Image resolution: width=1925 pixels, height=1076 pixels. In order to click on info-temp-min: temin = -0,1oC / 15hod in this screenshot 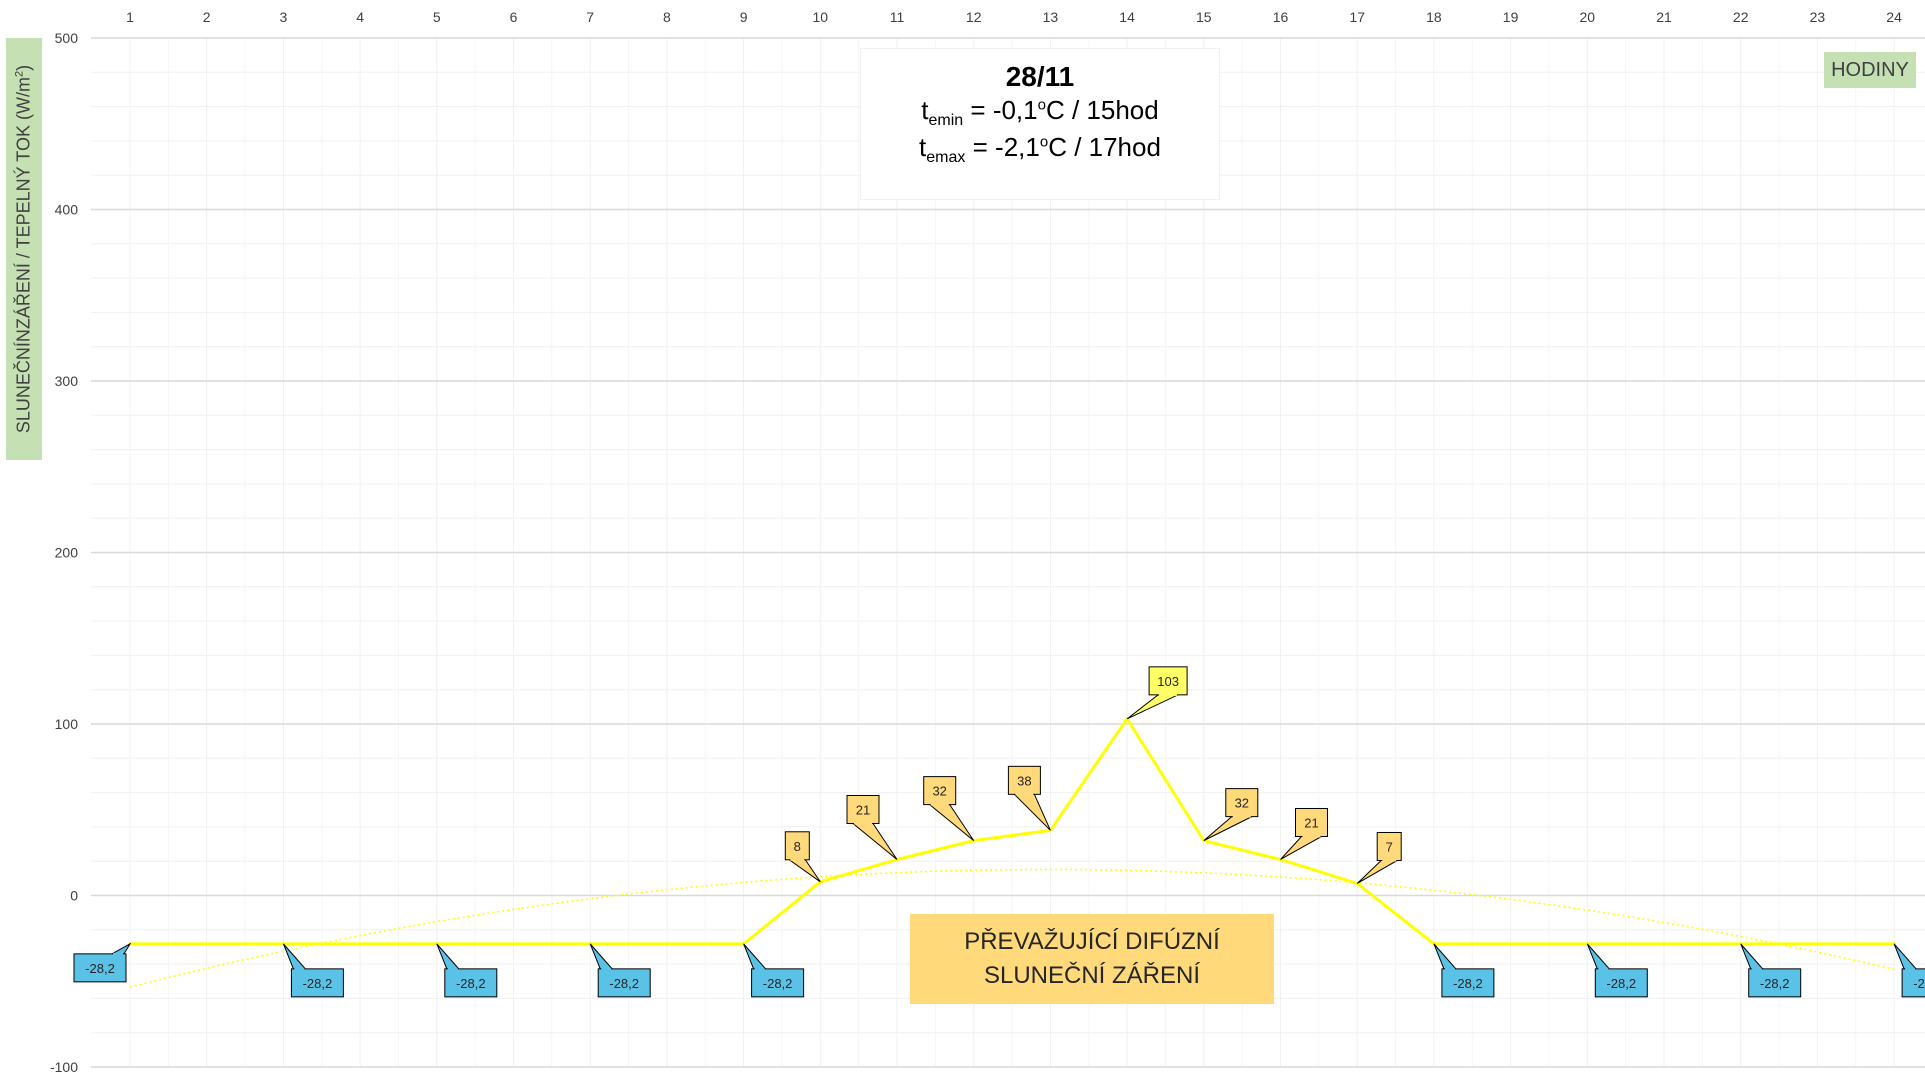, I will do `click(1040, 112)`.